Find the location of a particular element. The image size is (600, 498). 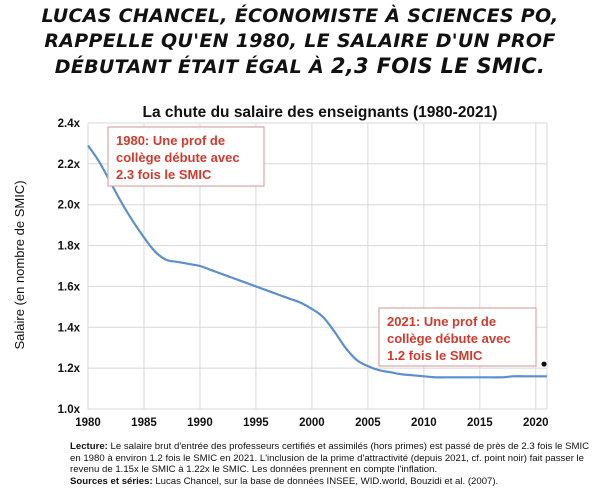

x-tick-label: 2000 is located at coordinates (312, 423).